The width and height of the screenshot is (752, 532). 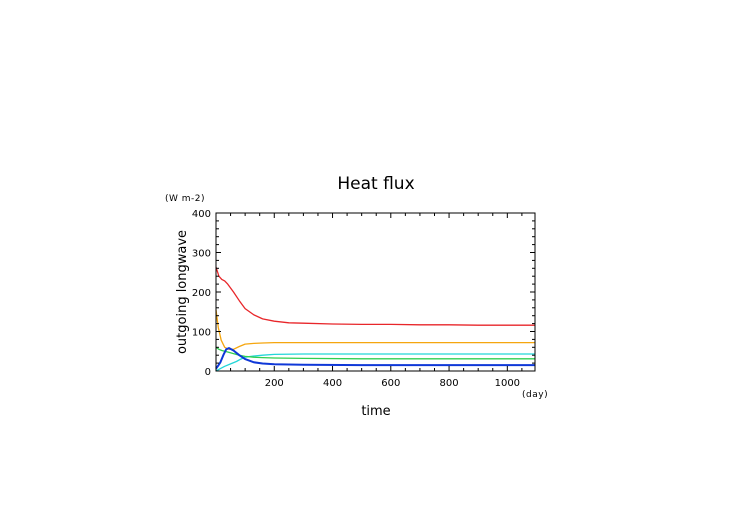 I want to click on x-tick-label: 1000, so click(x=507, y=383).